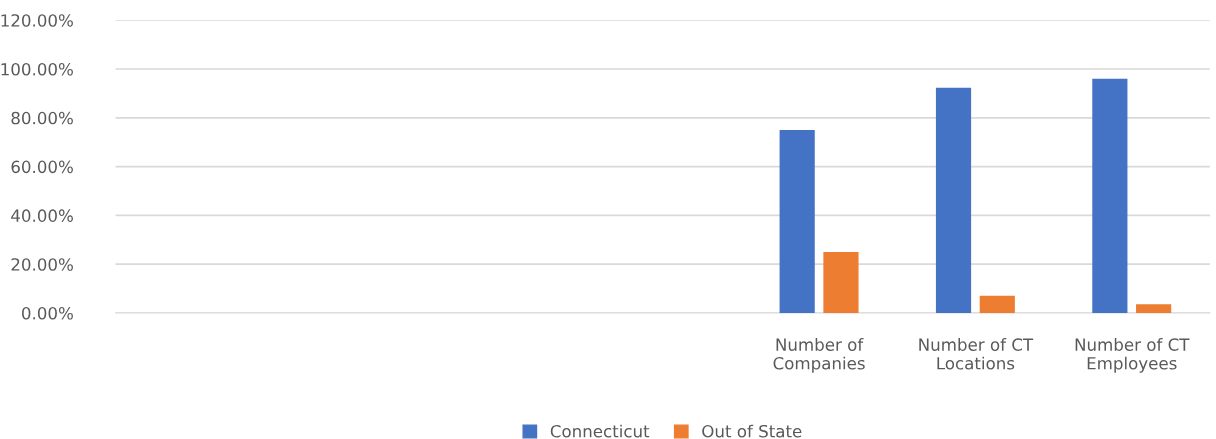  I want to click on legend-label: Out of State, so click(752, 431).